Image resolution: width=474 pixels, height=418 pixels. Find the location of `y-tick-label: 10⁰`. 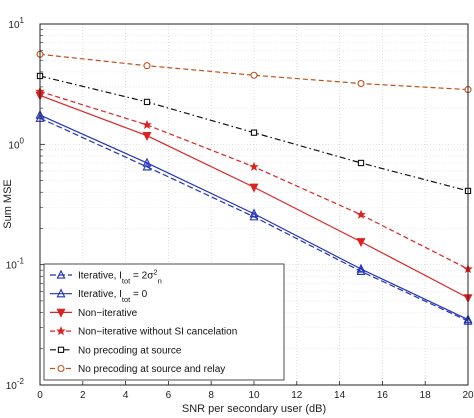

y-tick-label: 10⁰ is located at coordinates (16, 143).